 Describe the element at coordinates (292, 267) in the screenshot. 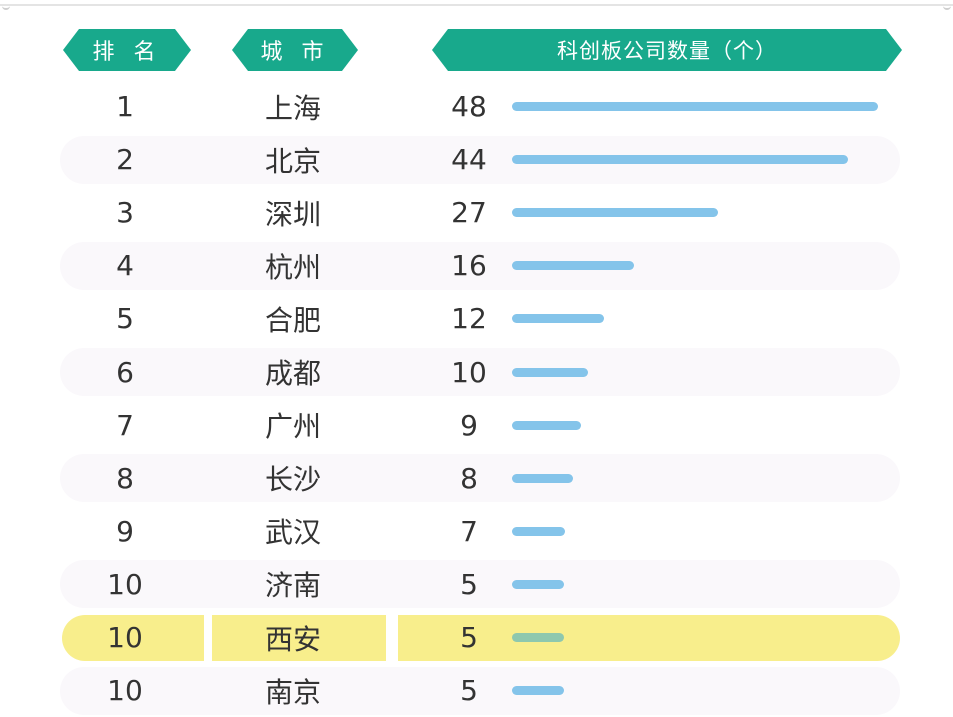

I see `city-label: 杭州` at that location.